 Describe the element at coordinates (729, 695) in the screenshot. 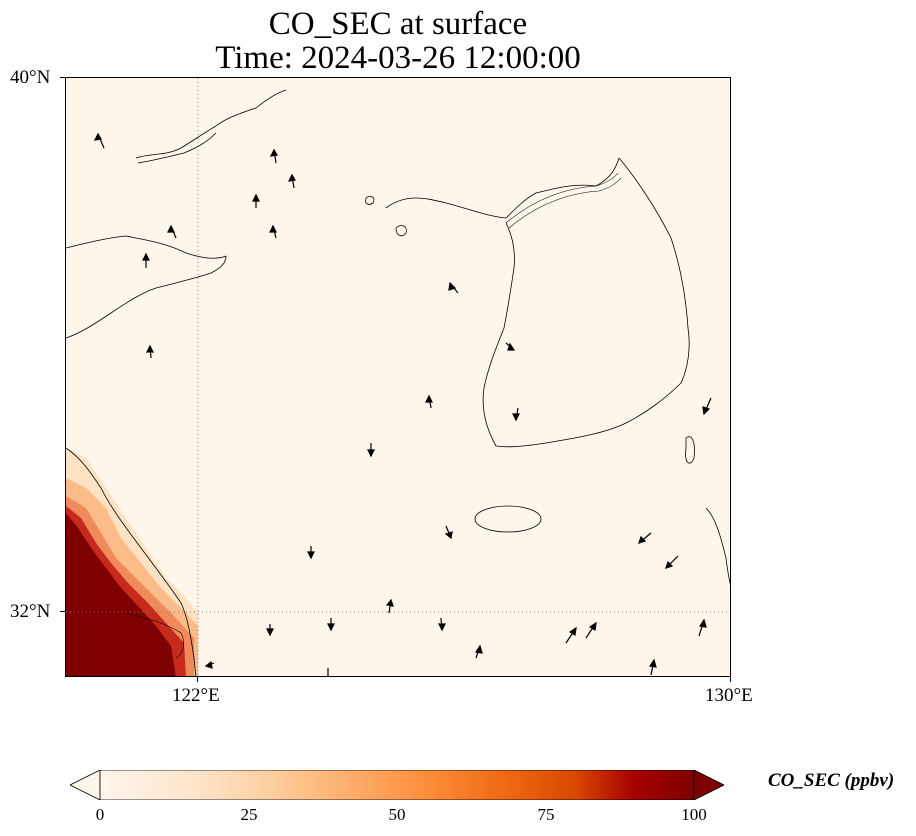

I see `lon-label-130: 130°E` at that location.